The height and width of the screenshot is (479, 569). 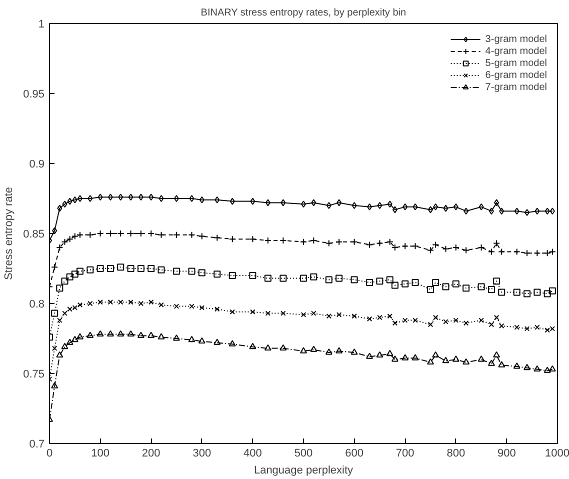 What do you see at coordinates (354, 454) in the screenshot?
I see `x-tick-label: 600` at bounding box center [354, 454].